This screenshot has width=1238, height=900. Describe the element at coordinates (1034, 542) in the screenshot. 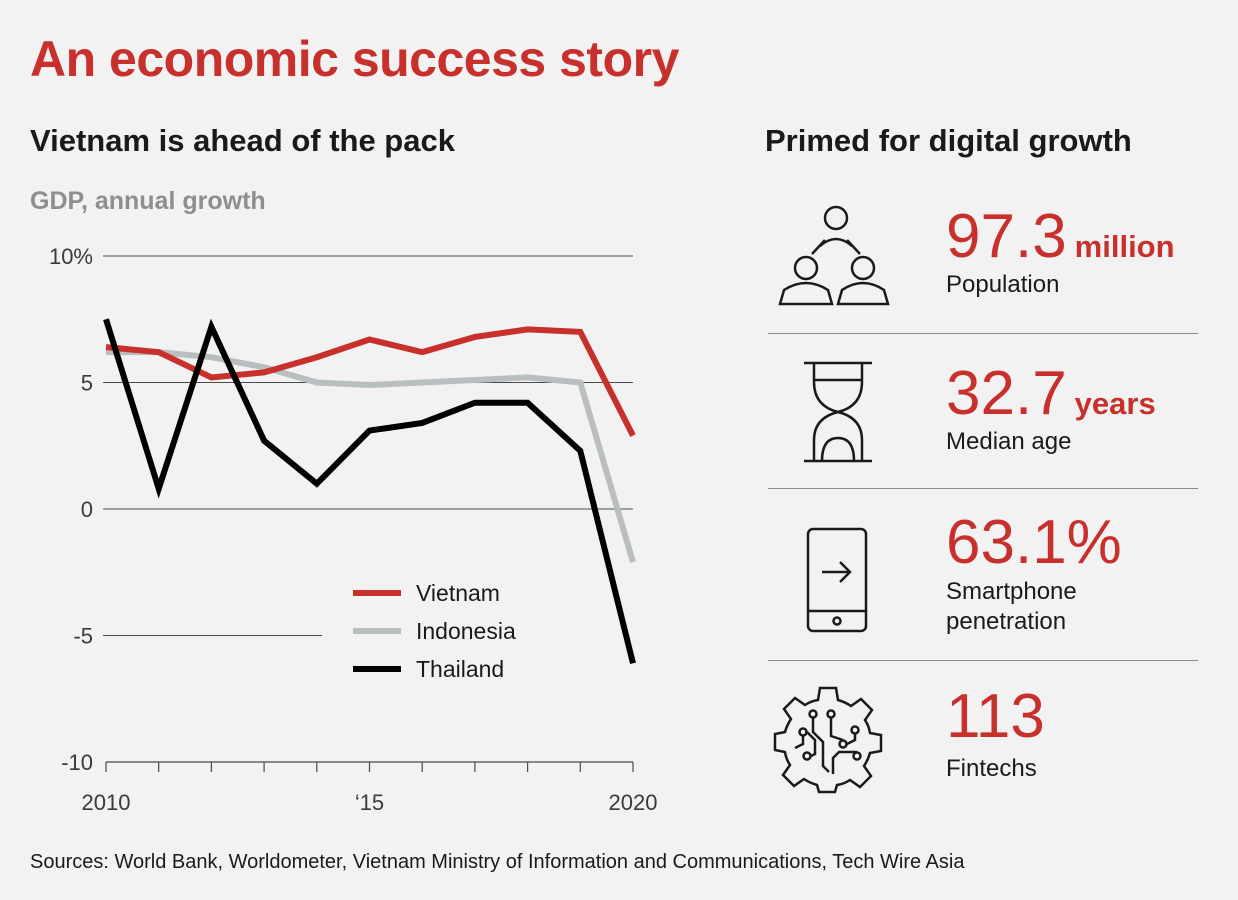

I see `stat-value: 63.1%` at that location.